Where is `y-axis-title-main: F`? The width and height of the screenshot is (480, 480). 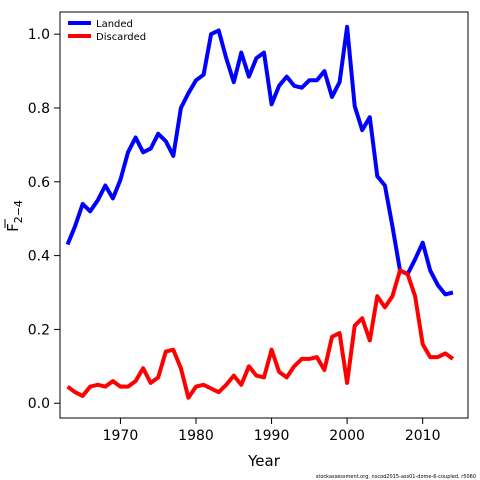
y-axis-title-main: F is located at coordinates (13, 227).